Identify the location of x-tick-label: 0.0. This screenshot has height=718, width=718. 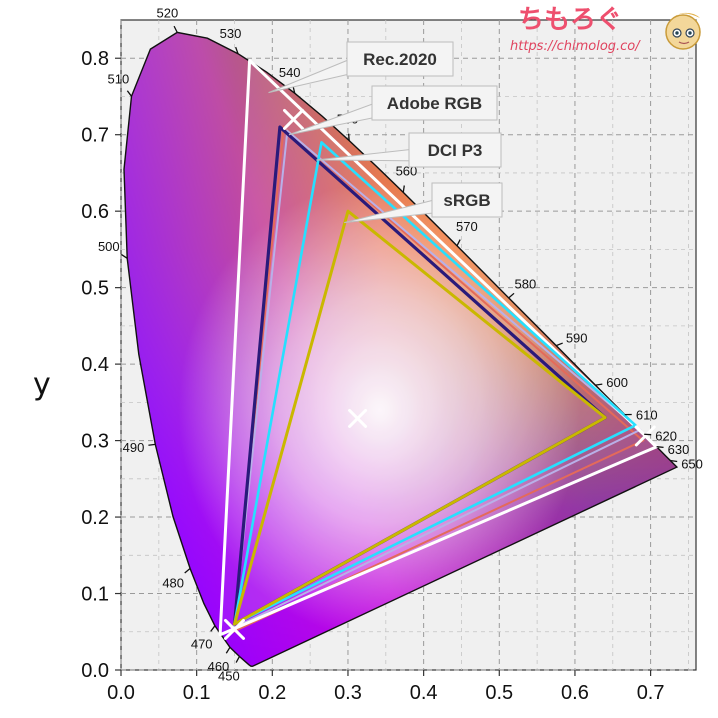
(121, 693).